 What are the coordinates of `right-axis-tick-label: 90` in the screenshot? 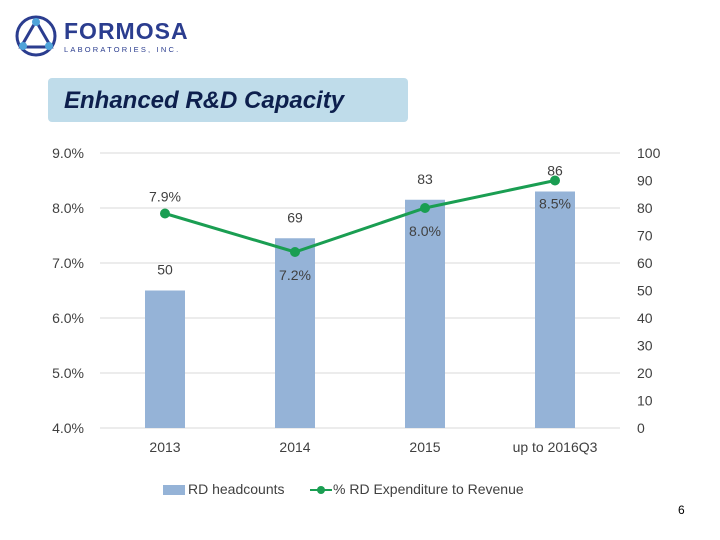 It's located at (645, 181).